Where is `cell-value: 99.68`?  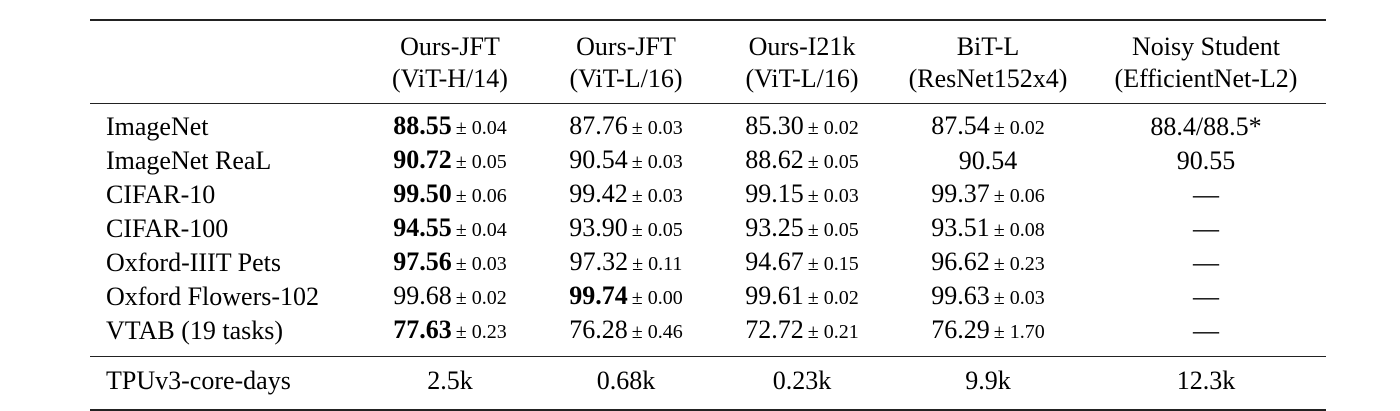 cell-value: 99.68 is located at coordinates (422, 295).